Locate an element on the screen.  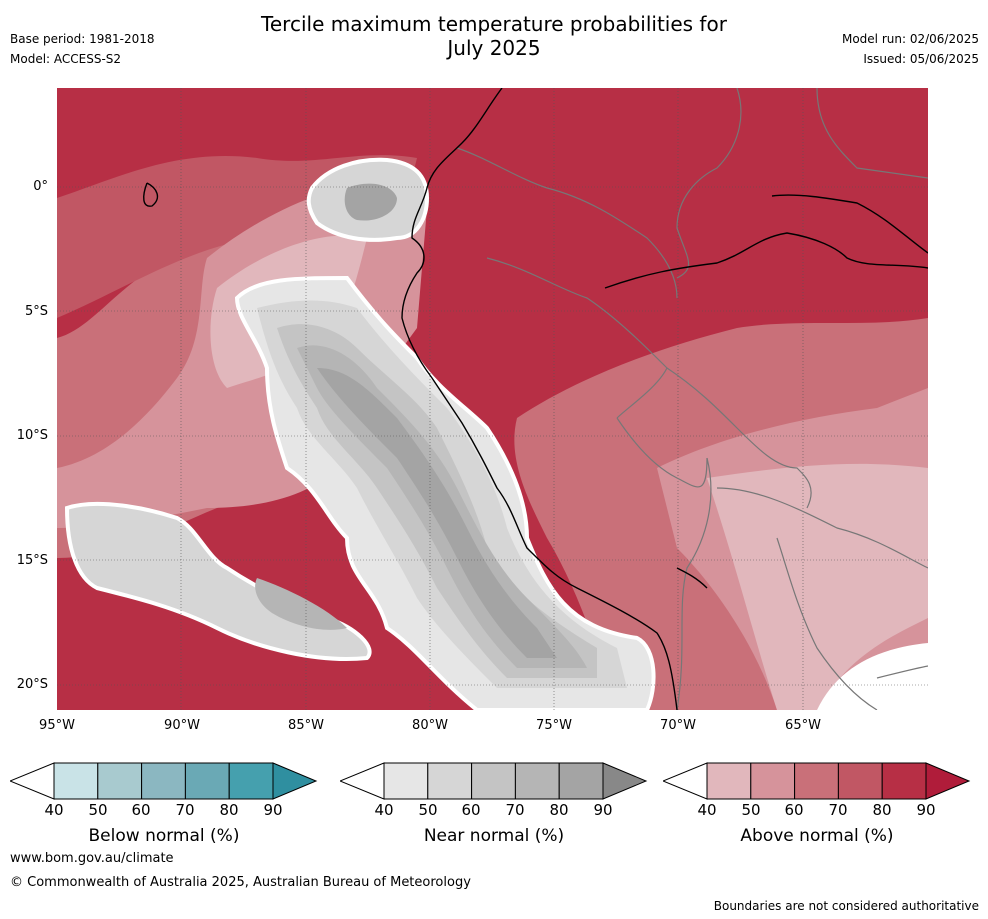
near-tick-40: 40 is located at coordinates (384, 810).